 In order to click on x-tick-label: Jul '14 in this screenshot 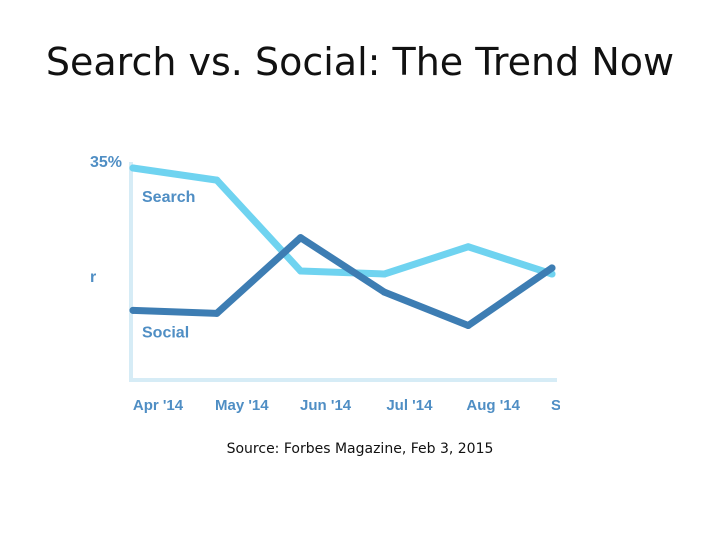, I will do `click(409, 405)`.